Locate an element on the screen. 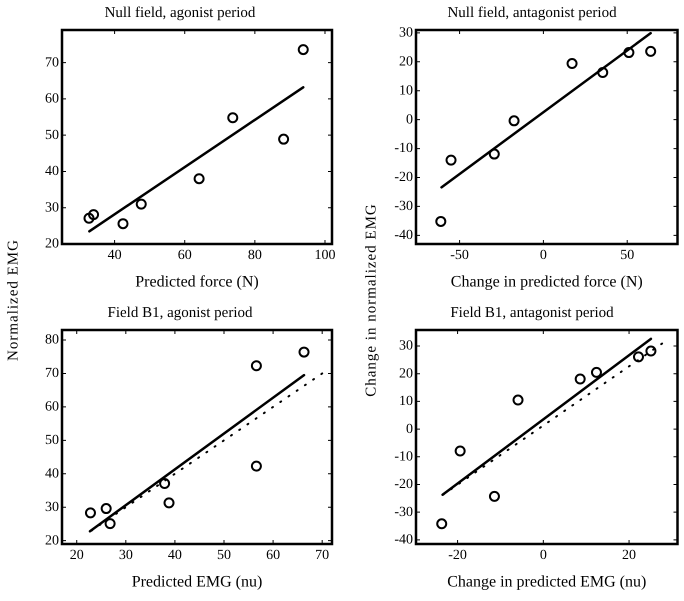 The height and width of the screenshot is (601, 684). chart-title: Field B1, agonist period is located at coordinates (180, 312).